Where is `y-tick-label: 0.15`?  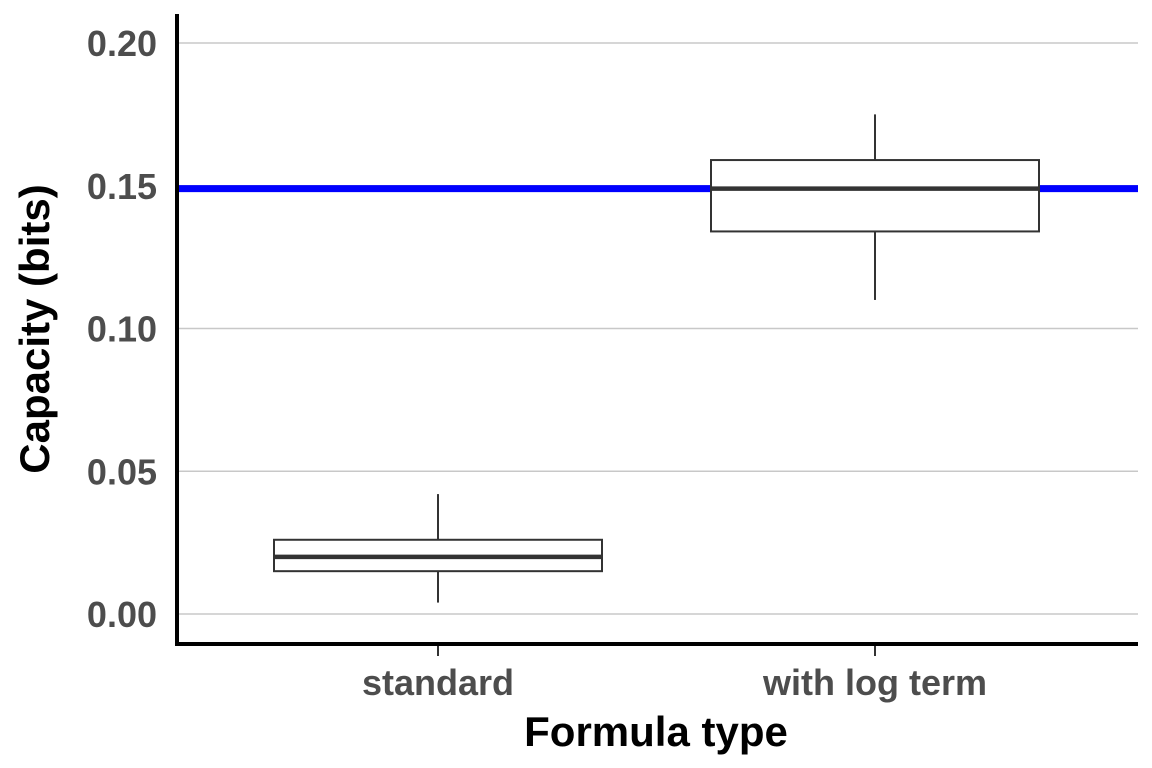 y-tick-label: 0.15 is located at coordinates (122, 186).